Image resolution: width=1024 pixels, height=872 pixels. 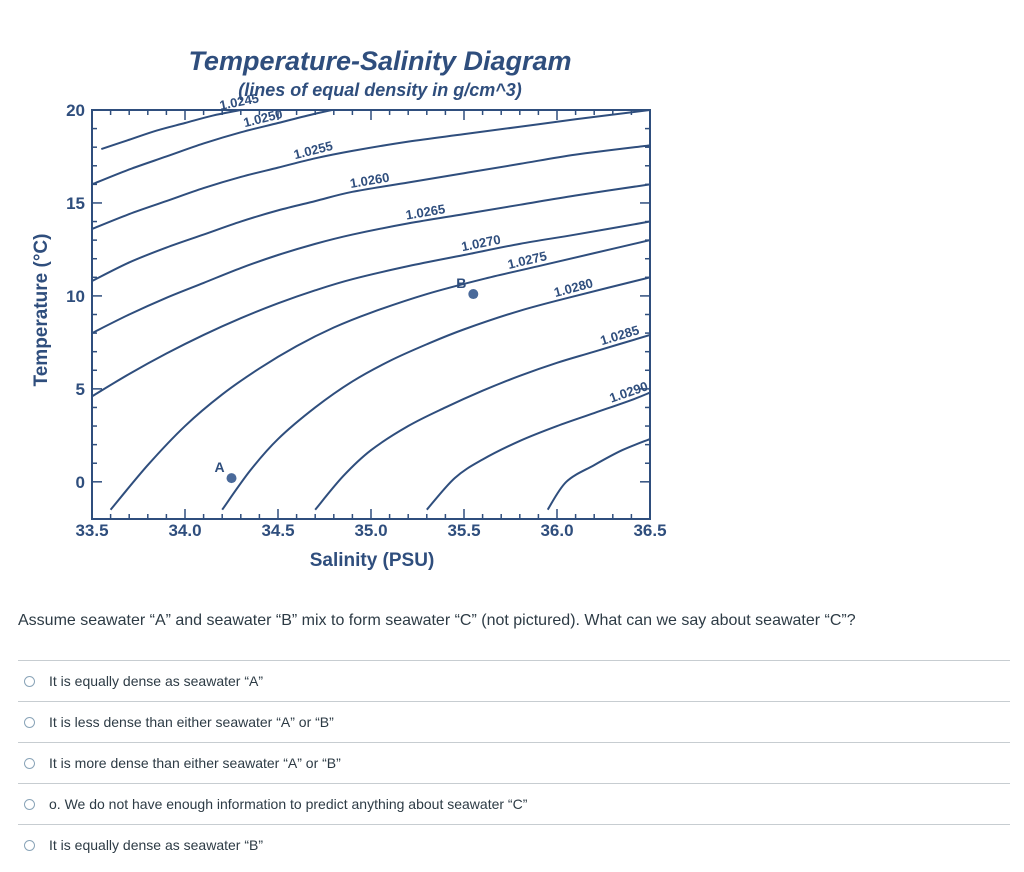 I want to click on density-curve-1.0285, so click(x=482, y=422).